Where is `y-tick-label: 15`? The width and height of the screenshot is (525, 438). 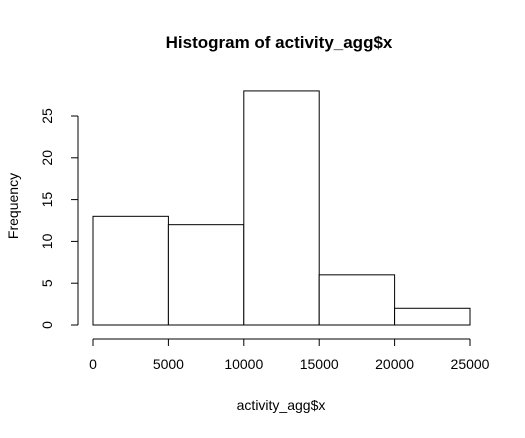 y-tick-label: 15 is located at coordinates (47, 200).